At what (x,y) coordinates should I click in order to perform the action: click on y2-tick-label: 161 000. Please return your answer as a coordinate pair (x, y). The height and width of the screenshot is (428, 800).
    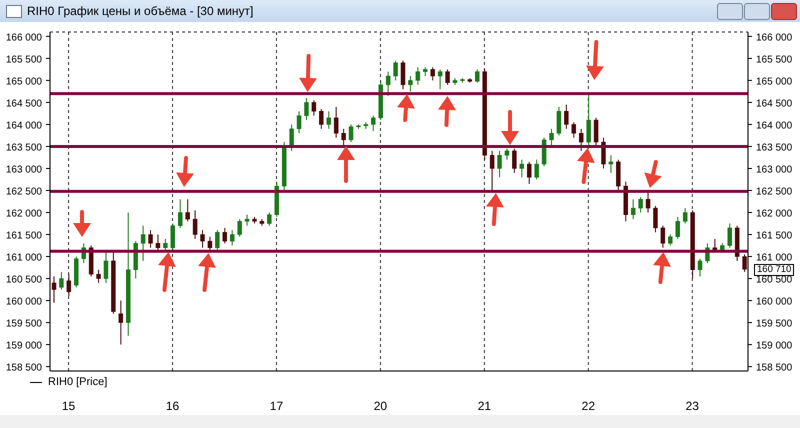
    Looking at the image, I should click on (774, 258).